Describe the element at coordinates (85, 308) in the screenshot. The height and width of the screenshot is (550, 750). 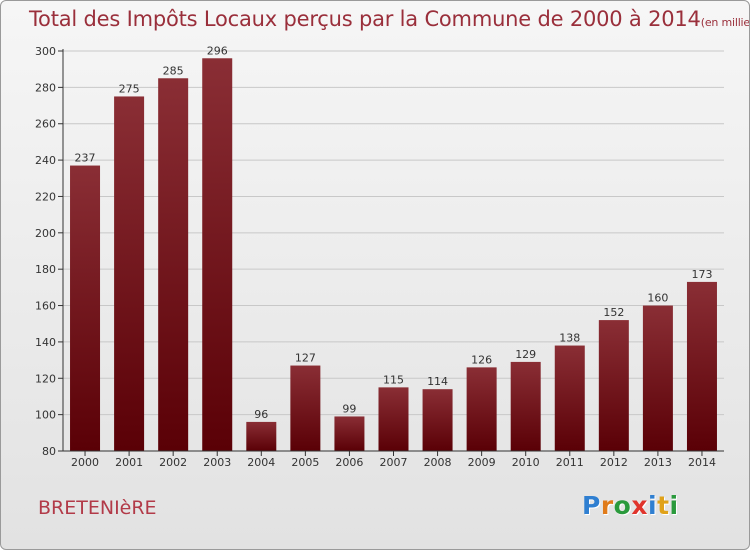
I see `bar-2000` at that location.